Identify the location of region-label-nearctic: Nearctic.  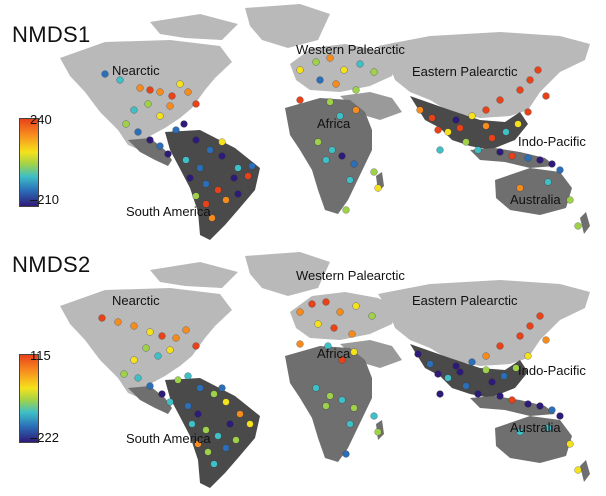
(136, 70).